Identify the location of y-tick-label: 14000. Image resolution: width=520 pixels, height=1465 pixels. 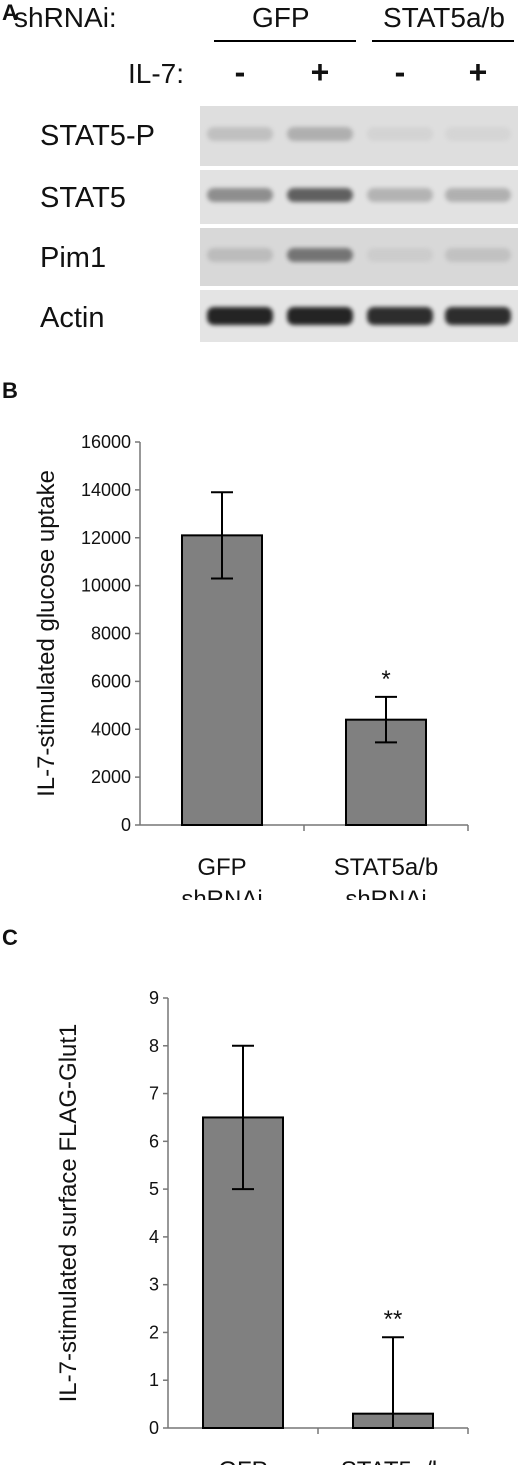
(106, 490).